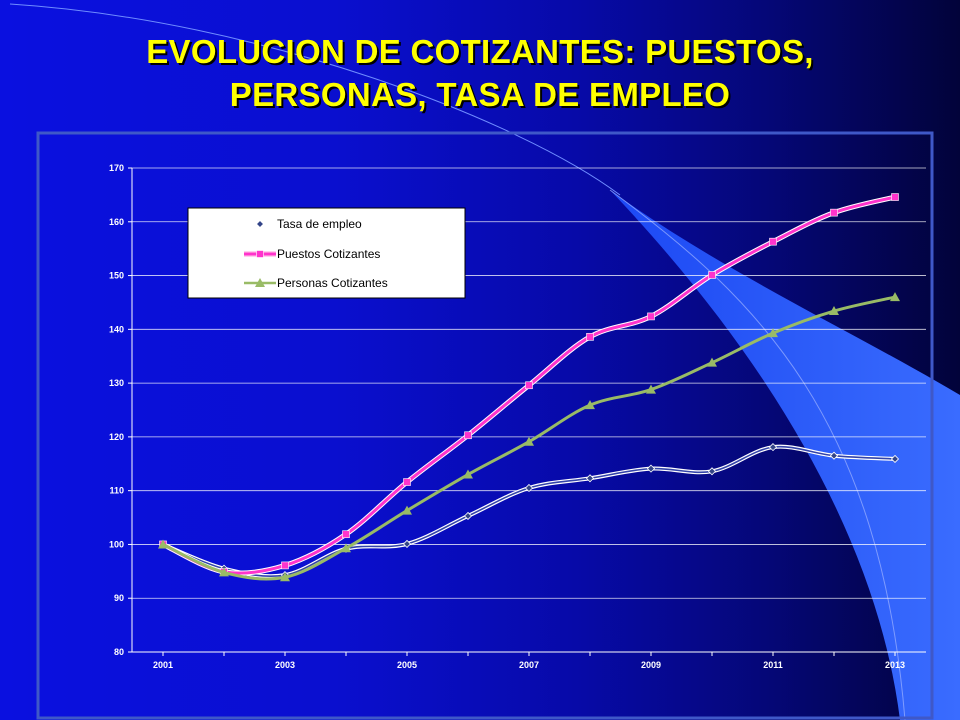 The width and height of the screenshot is (960, 720). I want to click on point-tasa-de-empleo-2008, so click(590, 478).